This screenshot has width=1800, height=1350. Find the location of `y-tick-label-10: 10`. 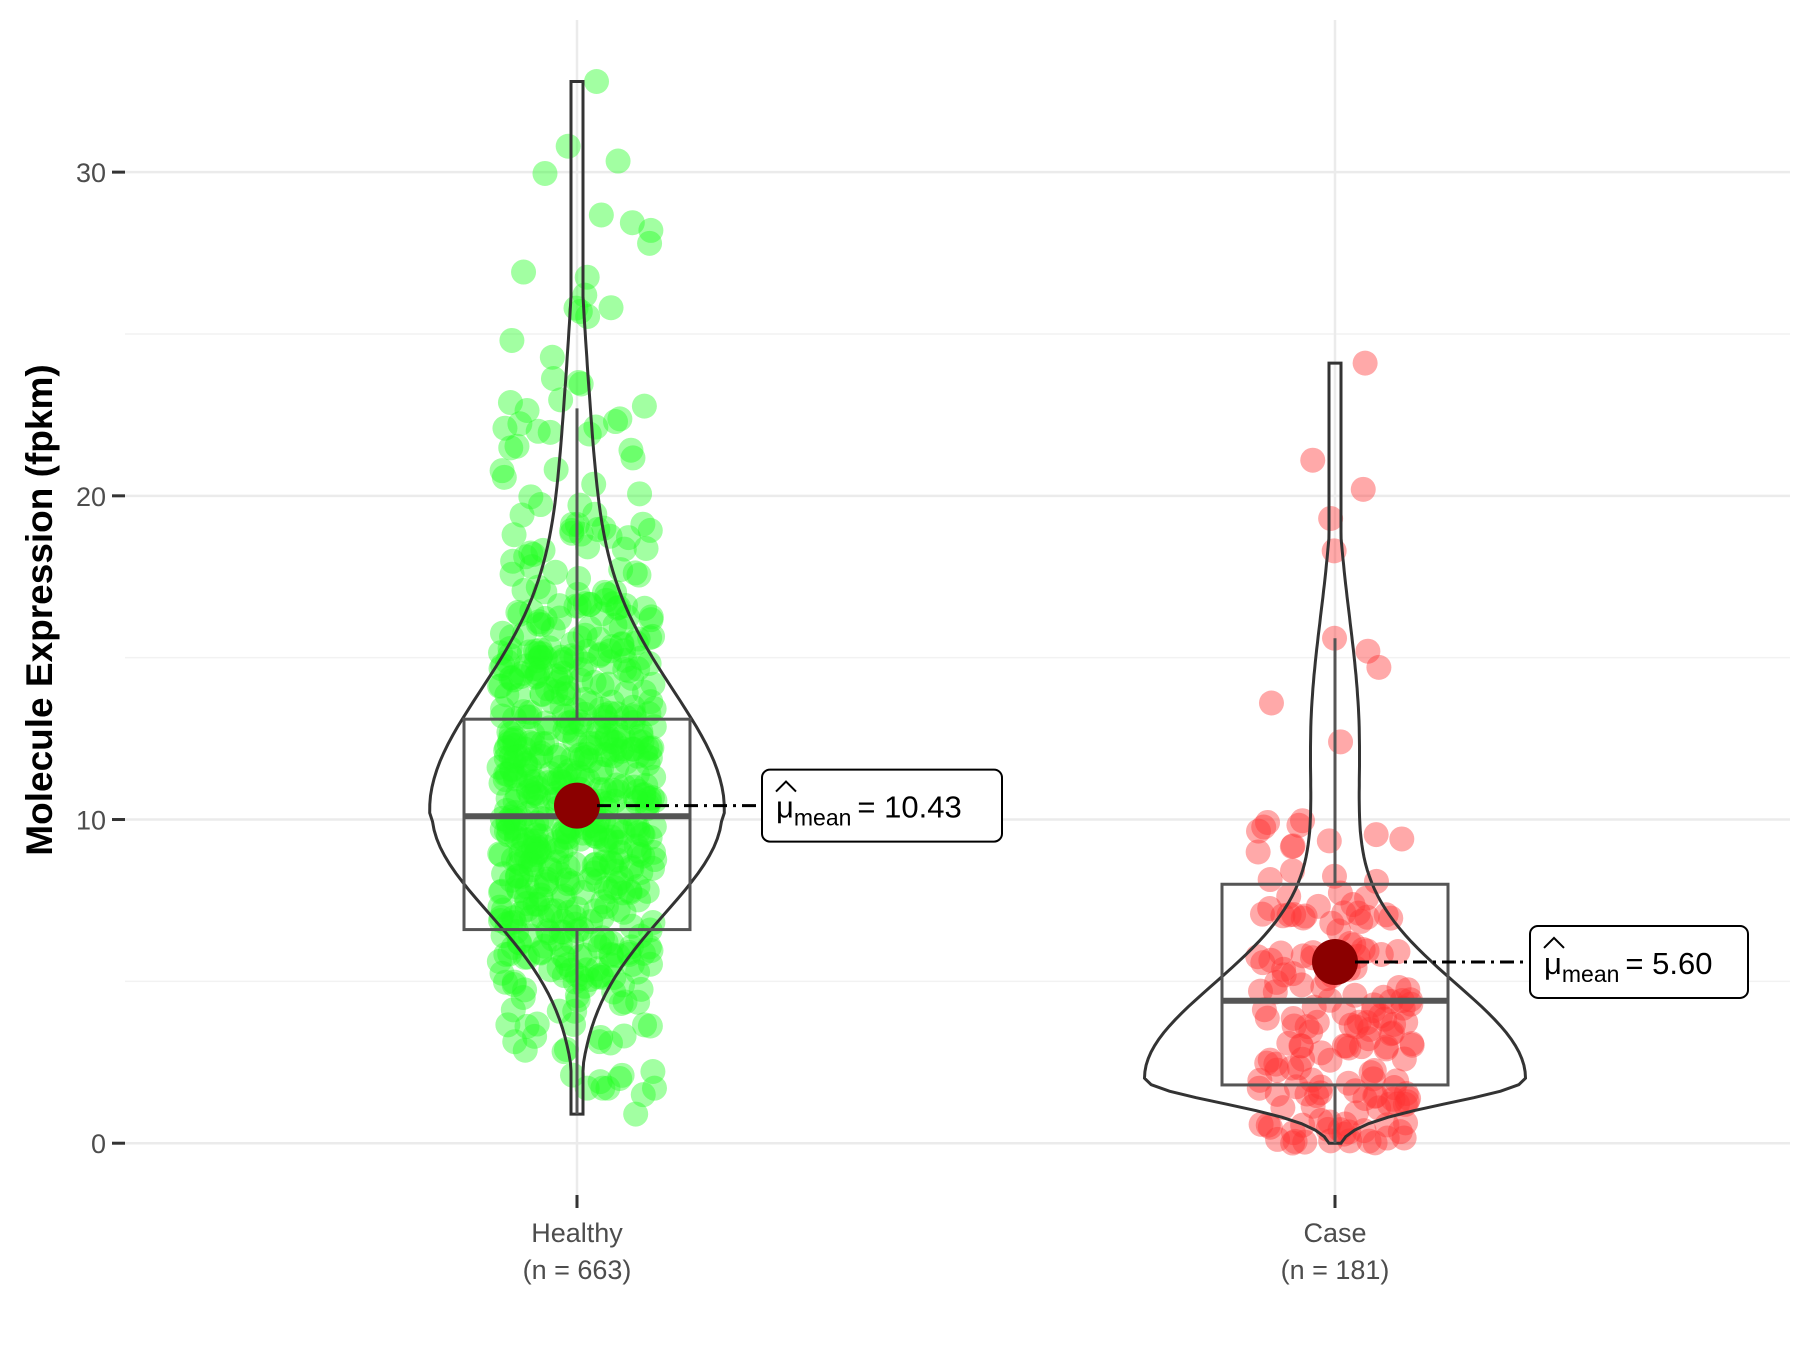

y-tick-label-10: 10 is located at coordinates (91, 821).